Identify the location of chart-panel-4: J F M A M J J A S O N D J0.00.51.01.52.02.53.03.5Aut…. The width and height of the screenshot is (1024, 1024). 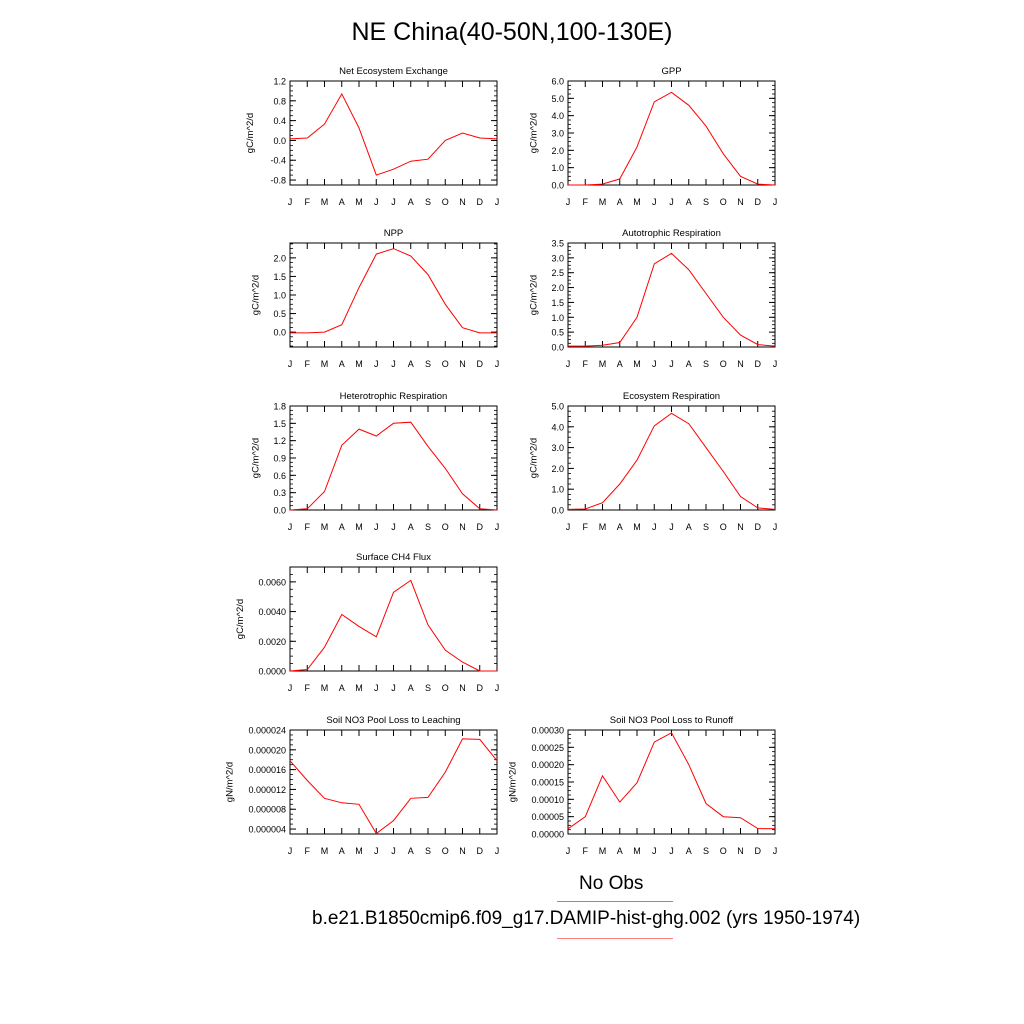
(652, 298).